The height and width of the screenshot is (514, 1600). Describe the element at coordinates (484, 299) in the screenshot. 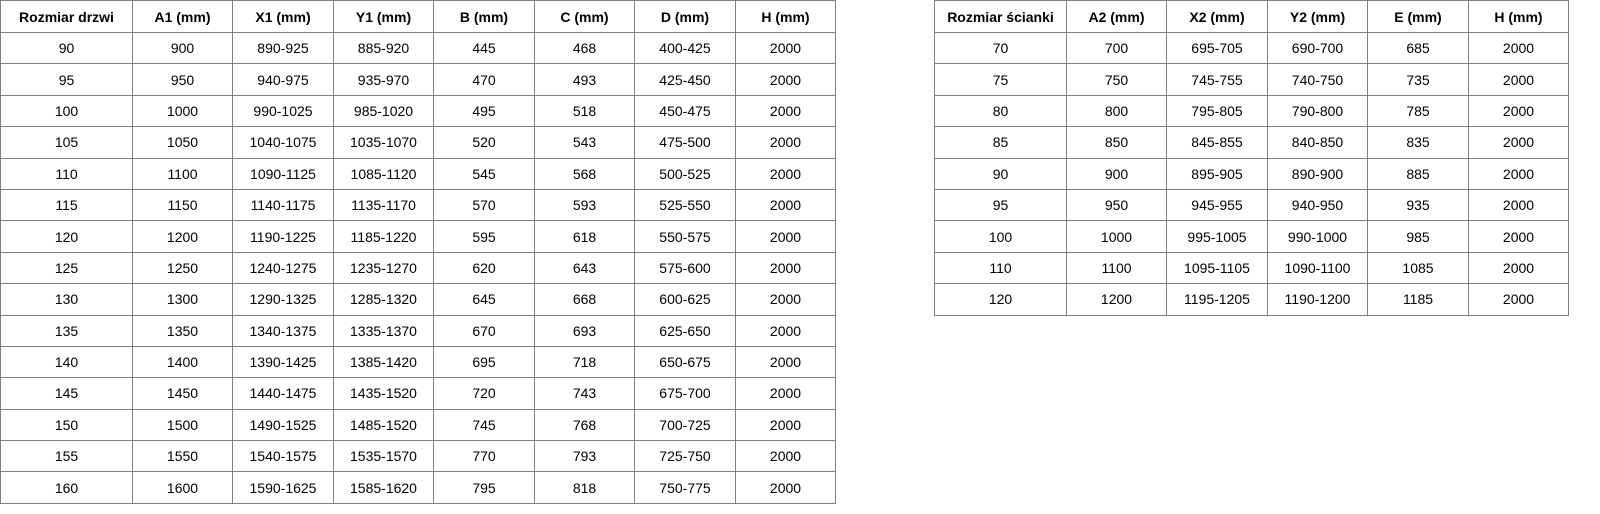

I see `table-cell: 645` at that location.